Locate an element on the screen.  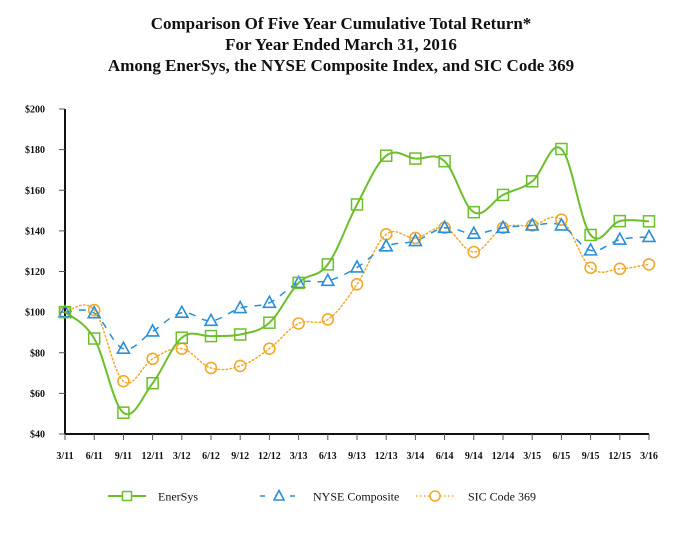
x-tick-label: 6/15 is located at coordinates (562, 456).